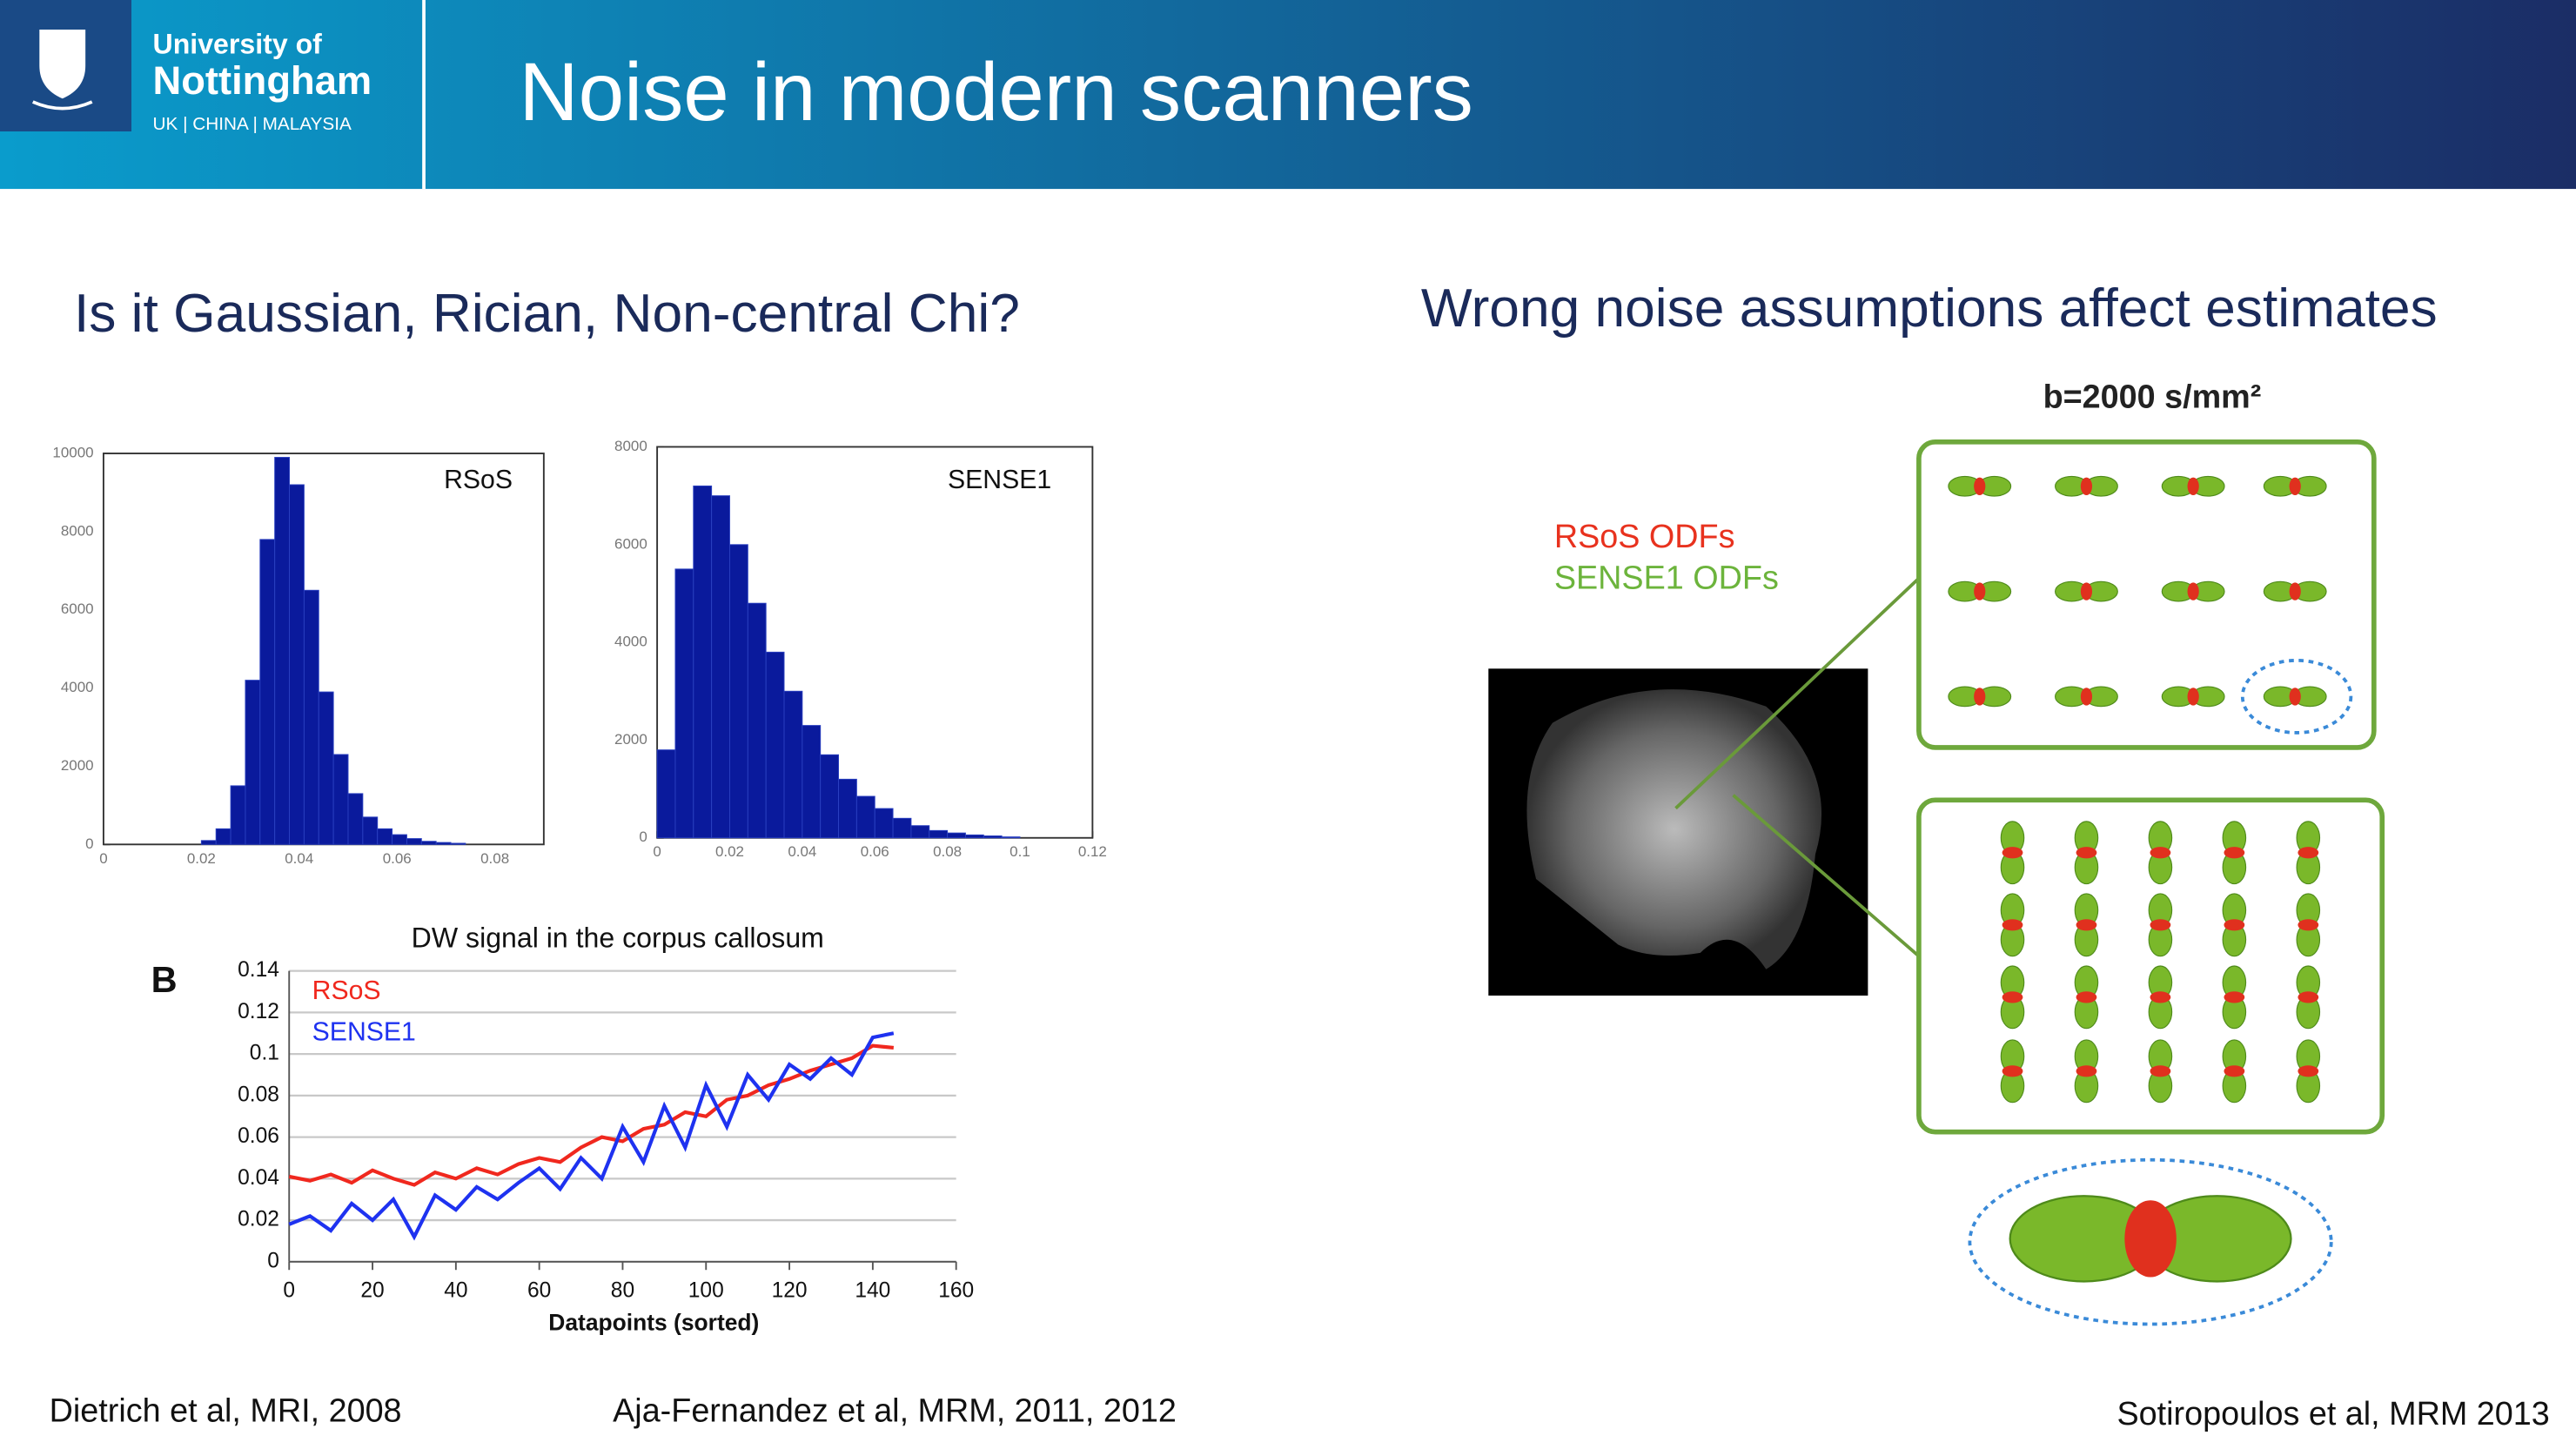  I want to click on y-tick-label: 0.12, so click(258, 1011).